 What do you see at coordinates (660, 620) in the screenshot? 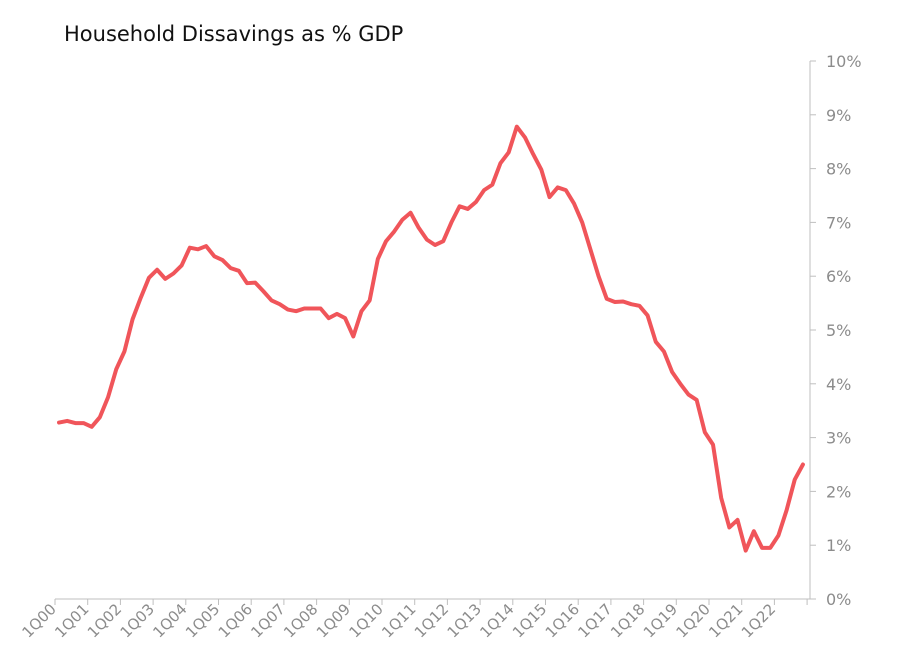
I see `x-tick-label: 1Q19` at bounding box center [660, 620].